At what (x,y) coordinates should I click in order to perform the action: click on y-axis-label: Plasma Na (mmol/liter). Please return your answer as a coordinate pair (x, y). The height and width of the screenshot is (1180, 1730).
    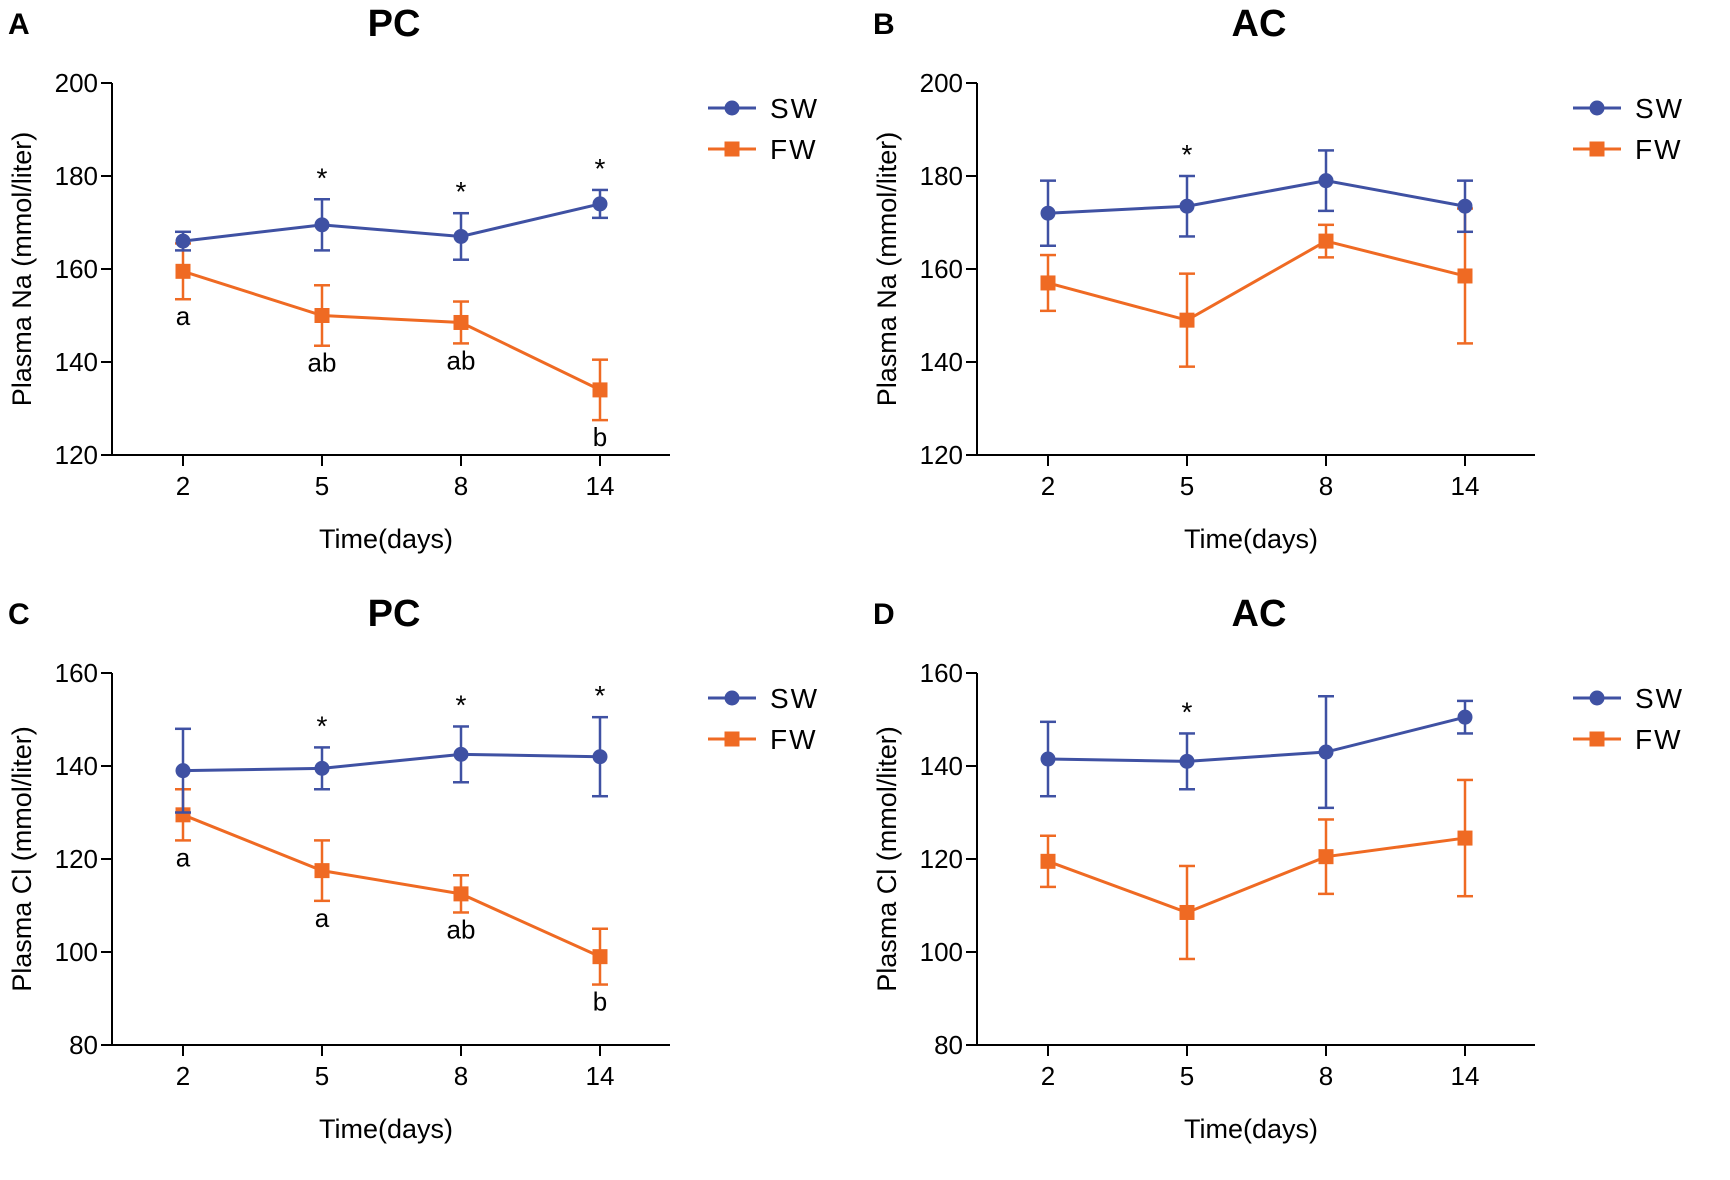
    Looking at the image, I should click on (887, 269).